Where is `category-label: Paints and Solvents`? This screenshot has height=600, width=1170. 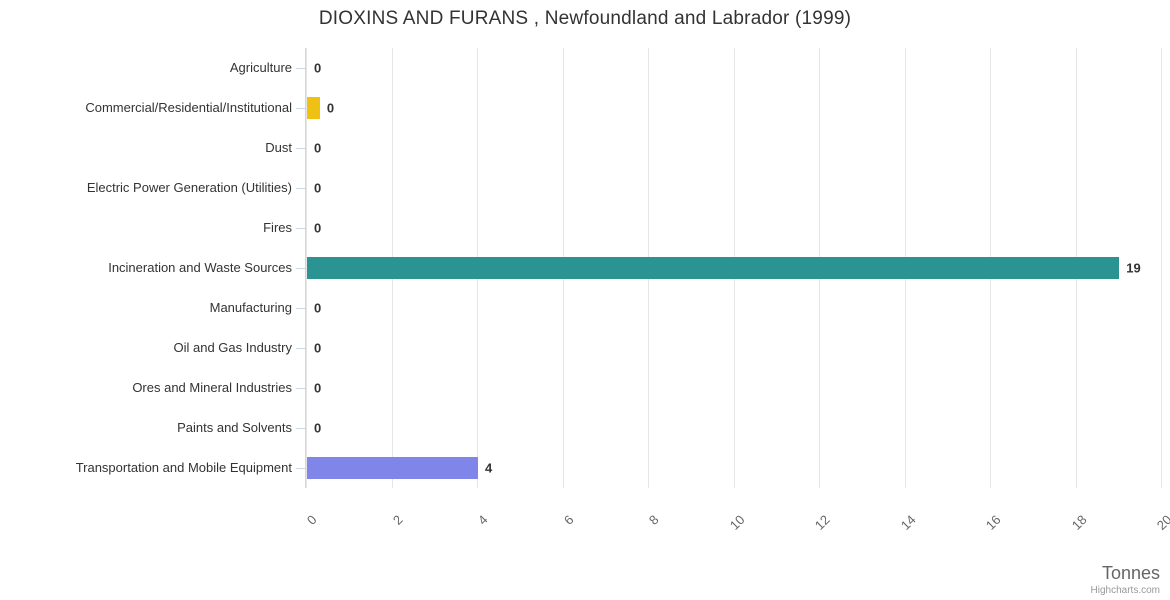 category-label: Paints and Solvents is located at coordinates (234, 427).